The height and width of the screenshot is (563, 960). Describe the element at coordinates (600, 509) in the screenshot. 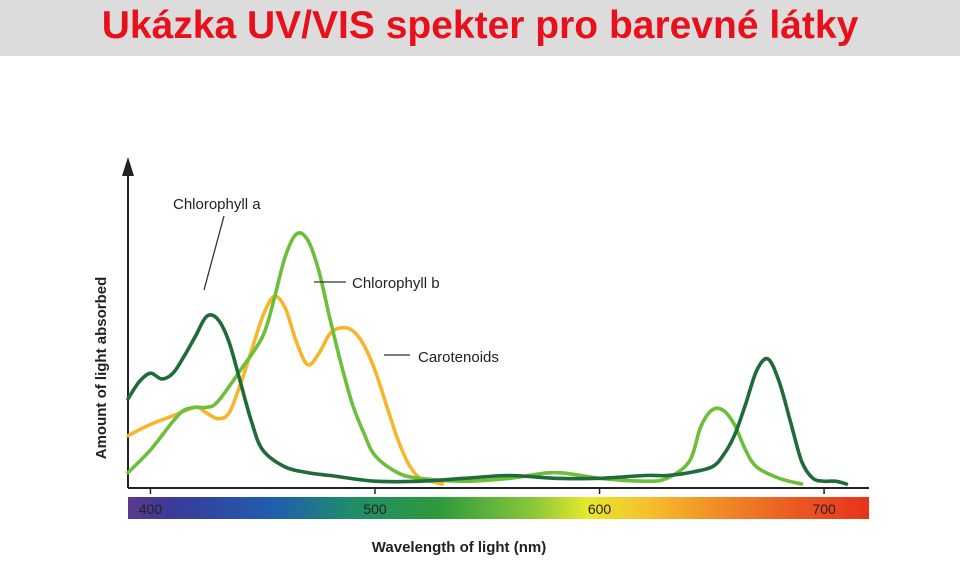

I see `x-tick-label: 600` at that location.